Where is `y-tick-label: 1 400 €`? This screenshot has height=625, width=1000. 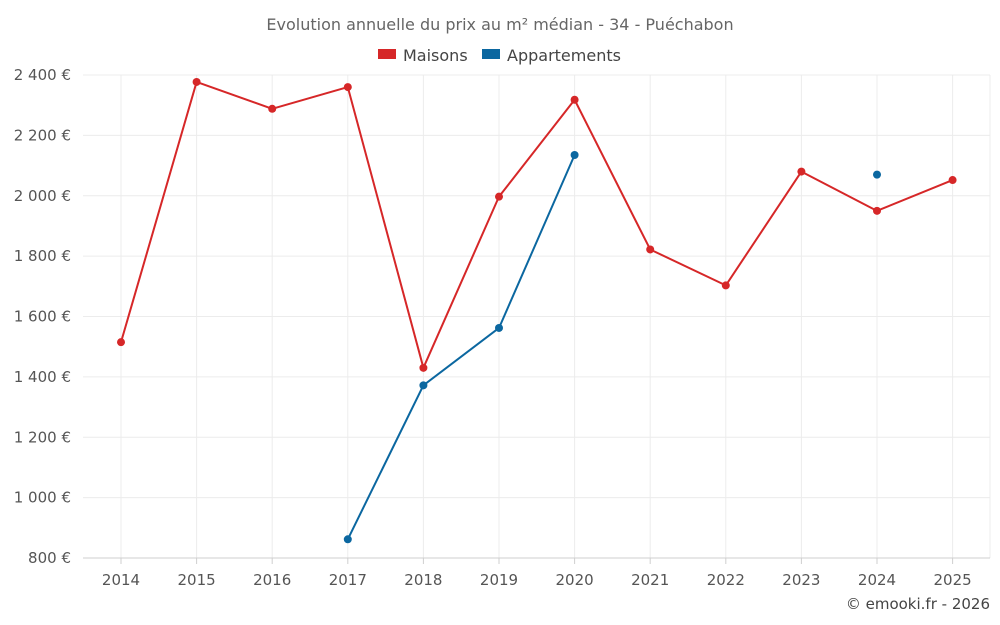 y-tick-label: 1 400 € is located at coordinates (42, 377).